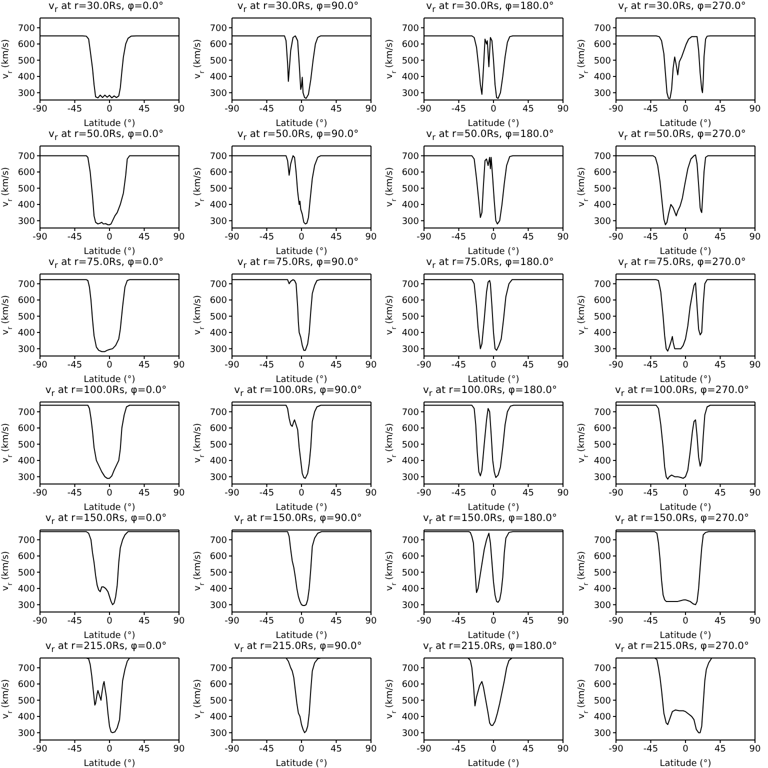  I want to click on line-series, so click(685, 442).